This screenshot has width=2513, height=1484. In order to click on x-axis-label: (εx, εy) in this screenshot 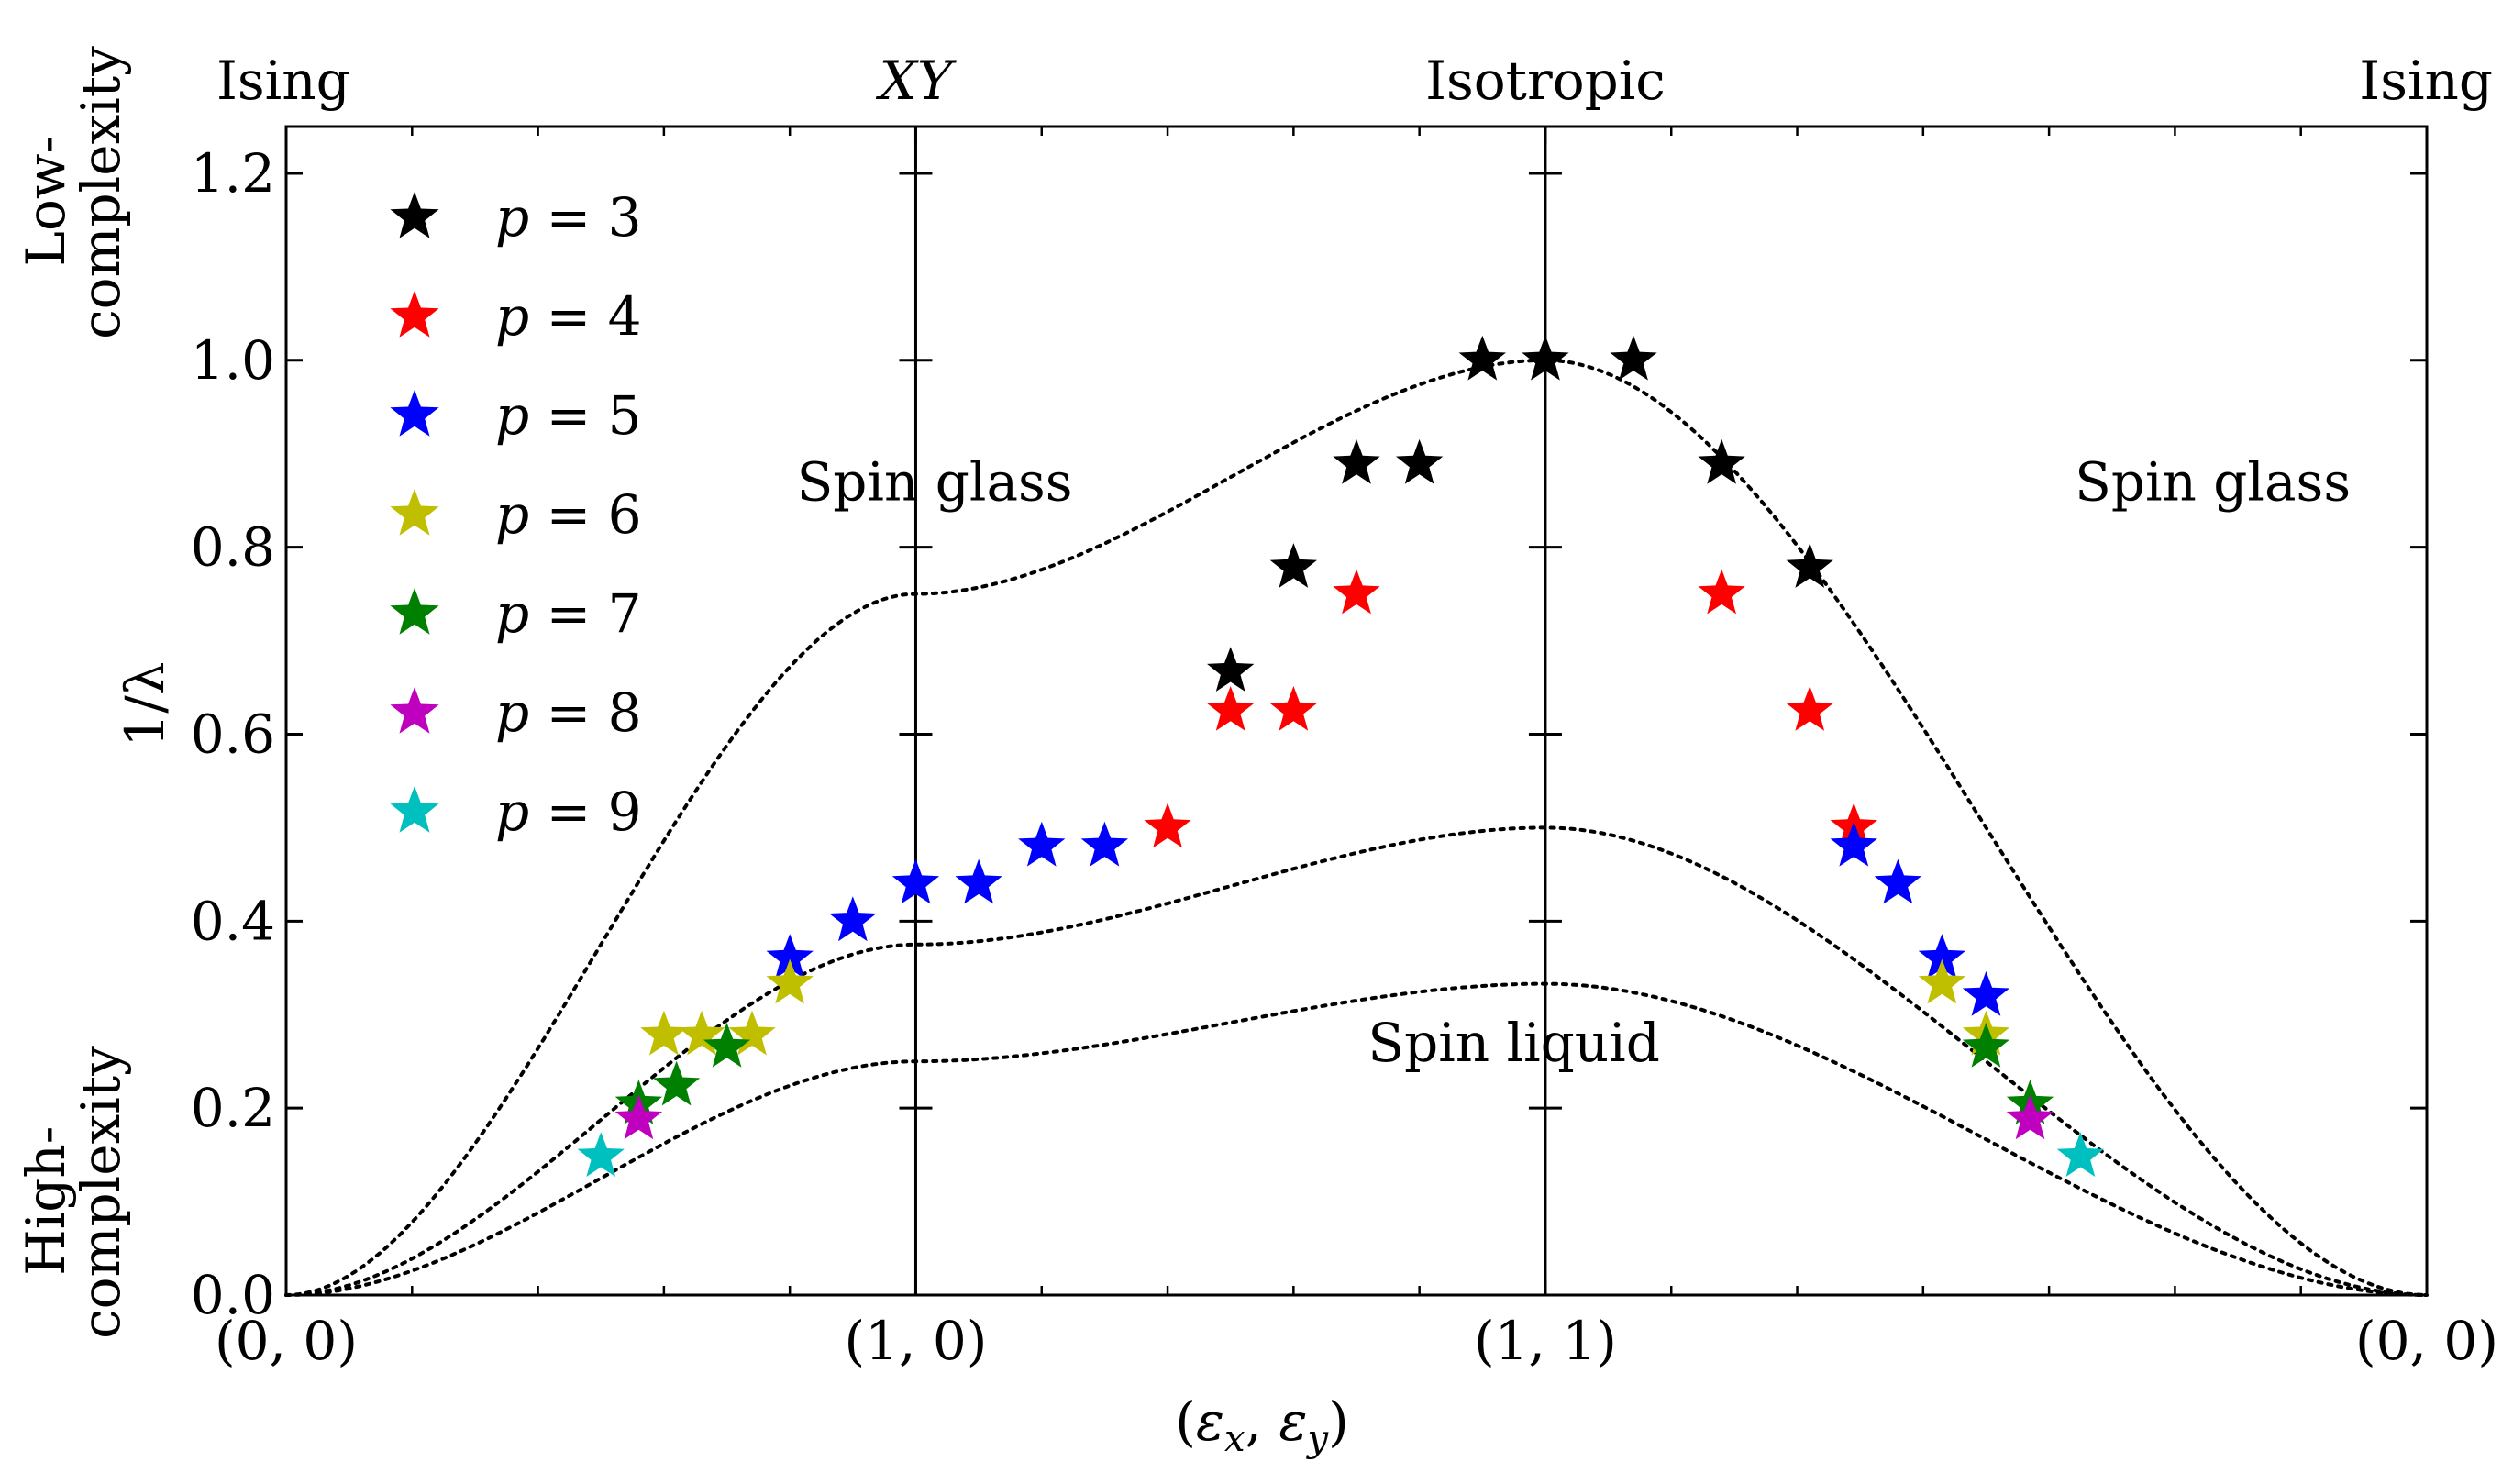, I will do `click(1262, 1425)`.